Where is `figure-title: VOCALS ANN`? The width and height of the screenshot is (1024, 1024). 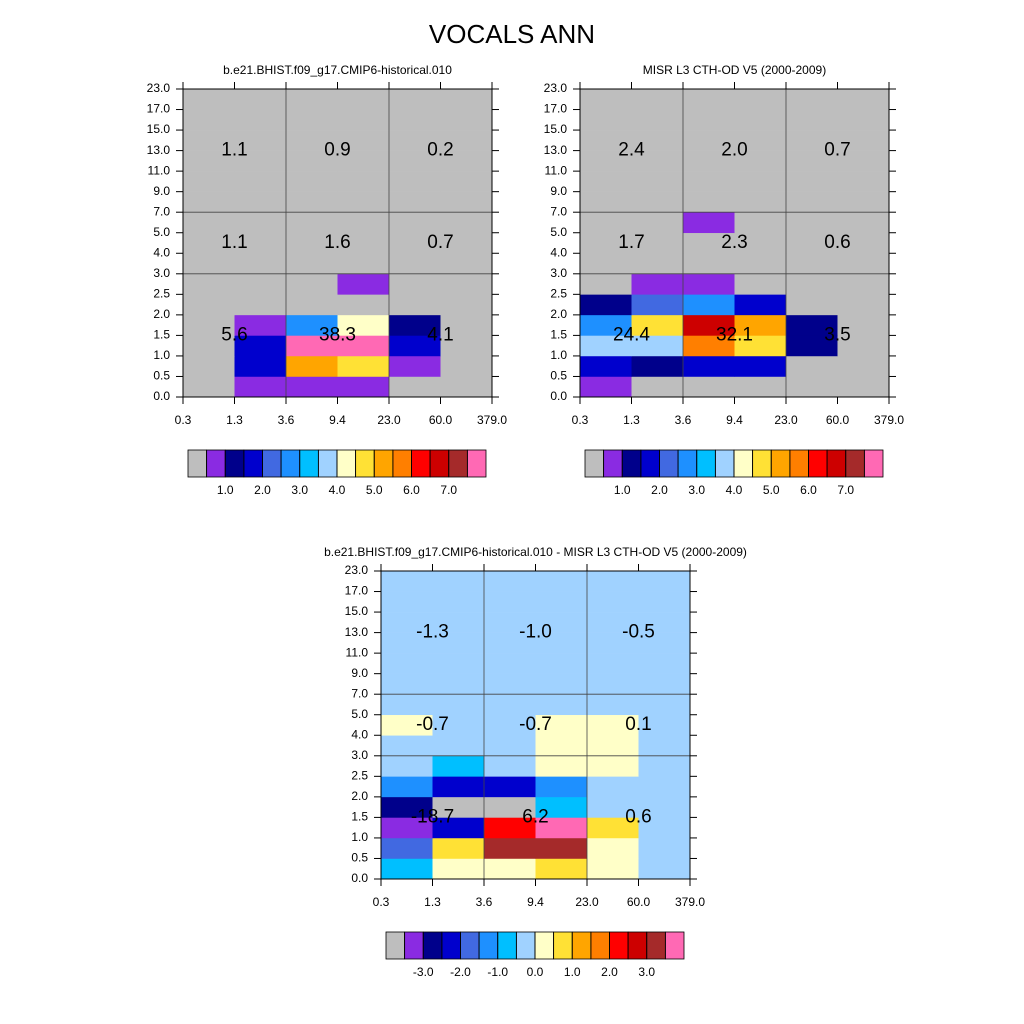
figure-title: VOCALS ANN is located at coordinates (512, 34).